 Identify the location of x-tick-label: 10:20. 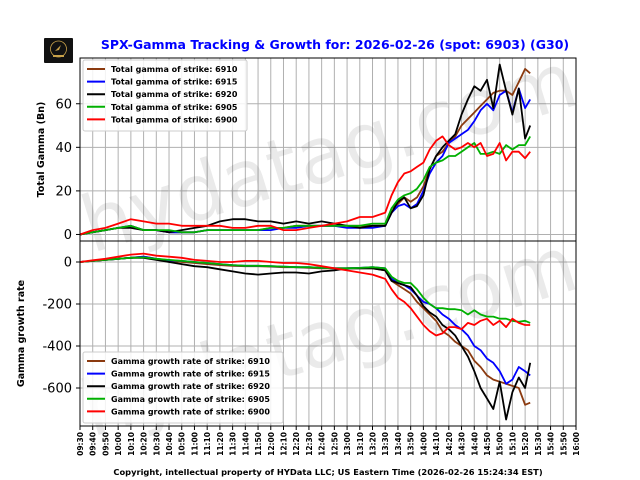
(144, 444).